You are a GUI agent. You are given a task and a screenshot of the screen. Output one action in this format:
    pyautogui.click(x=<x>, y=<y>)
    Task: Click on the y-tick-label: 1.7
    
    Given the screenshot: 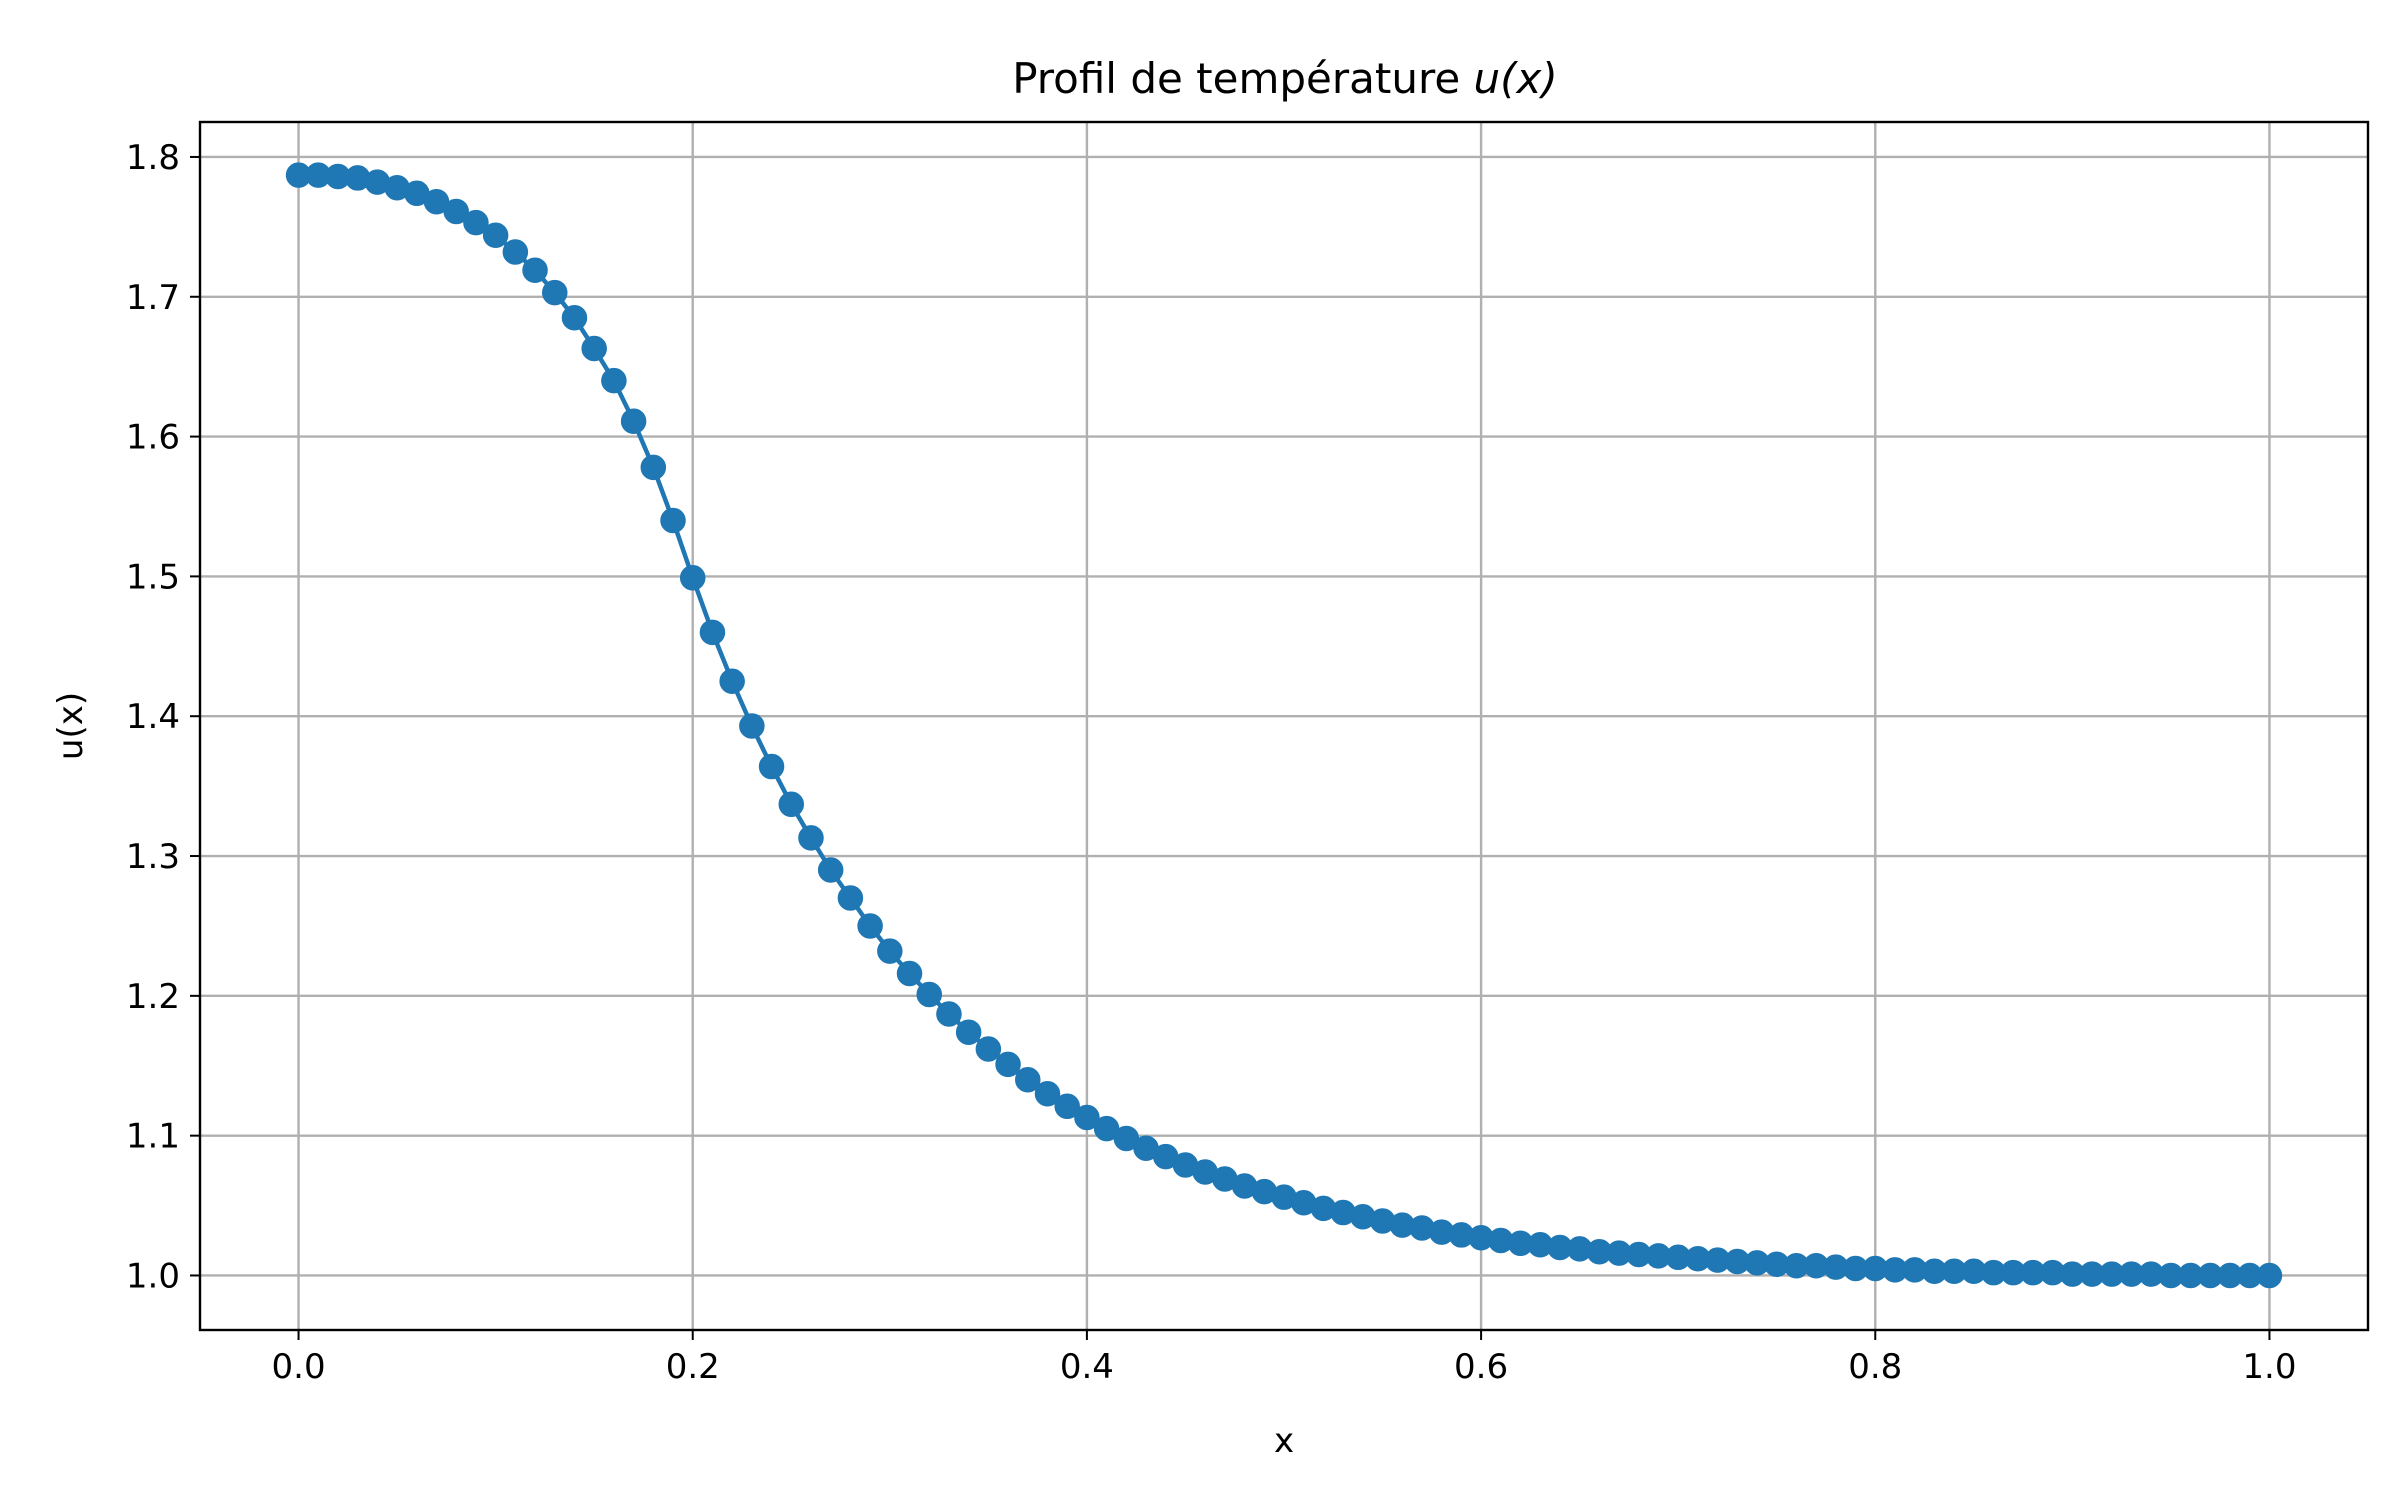 What is the action you would take?
    pyautogui.click(x=153, y=298)
    